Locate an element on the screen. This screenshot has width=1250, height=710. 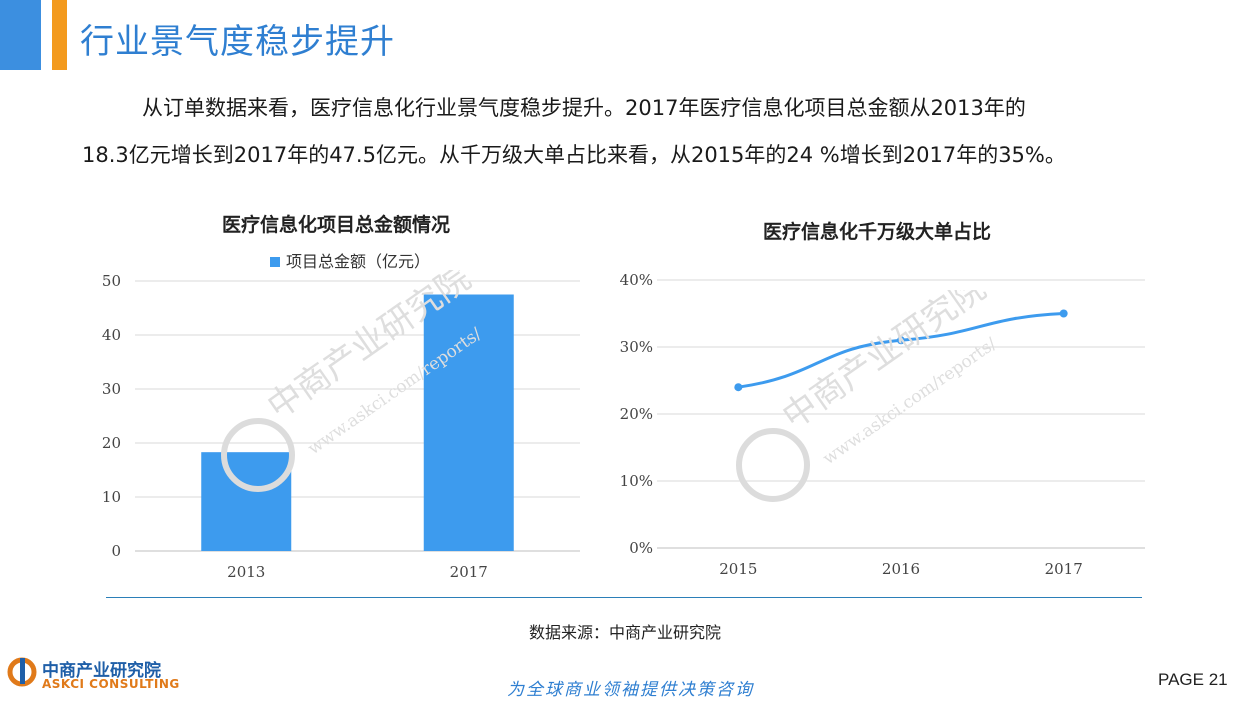
y-tick-label: 10% is located at coordinates (636, 481).